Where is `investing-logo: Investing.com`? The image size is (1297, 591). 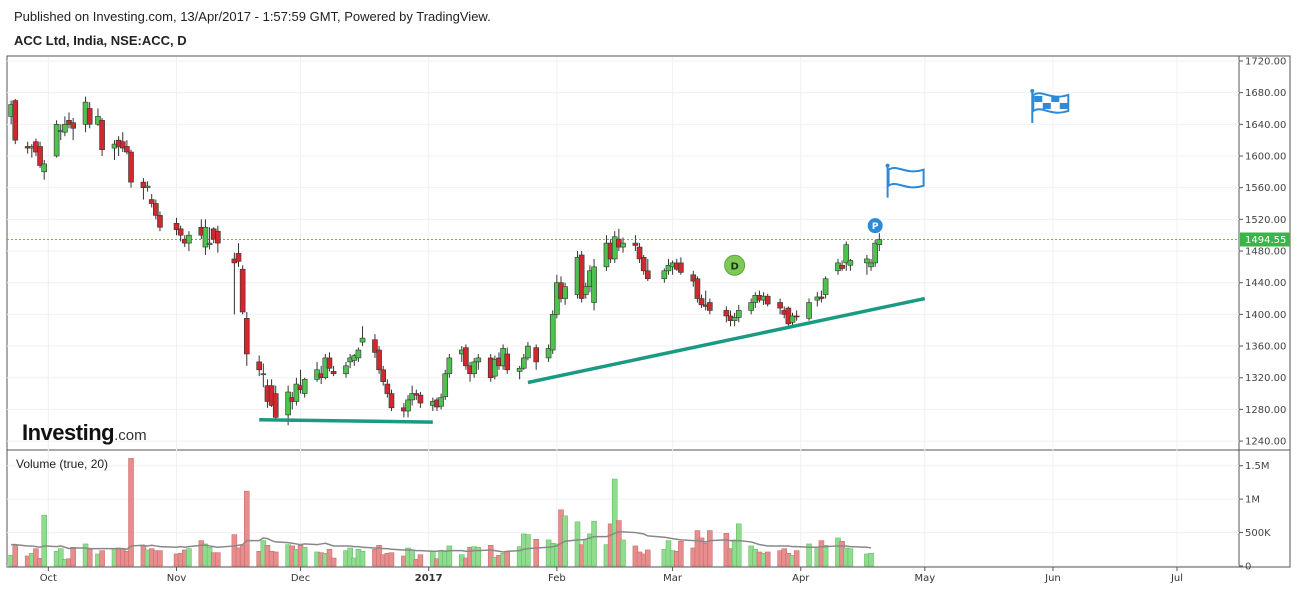 investing-logo: Investing.com is located at coordinates (84, 433).